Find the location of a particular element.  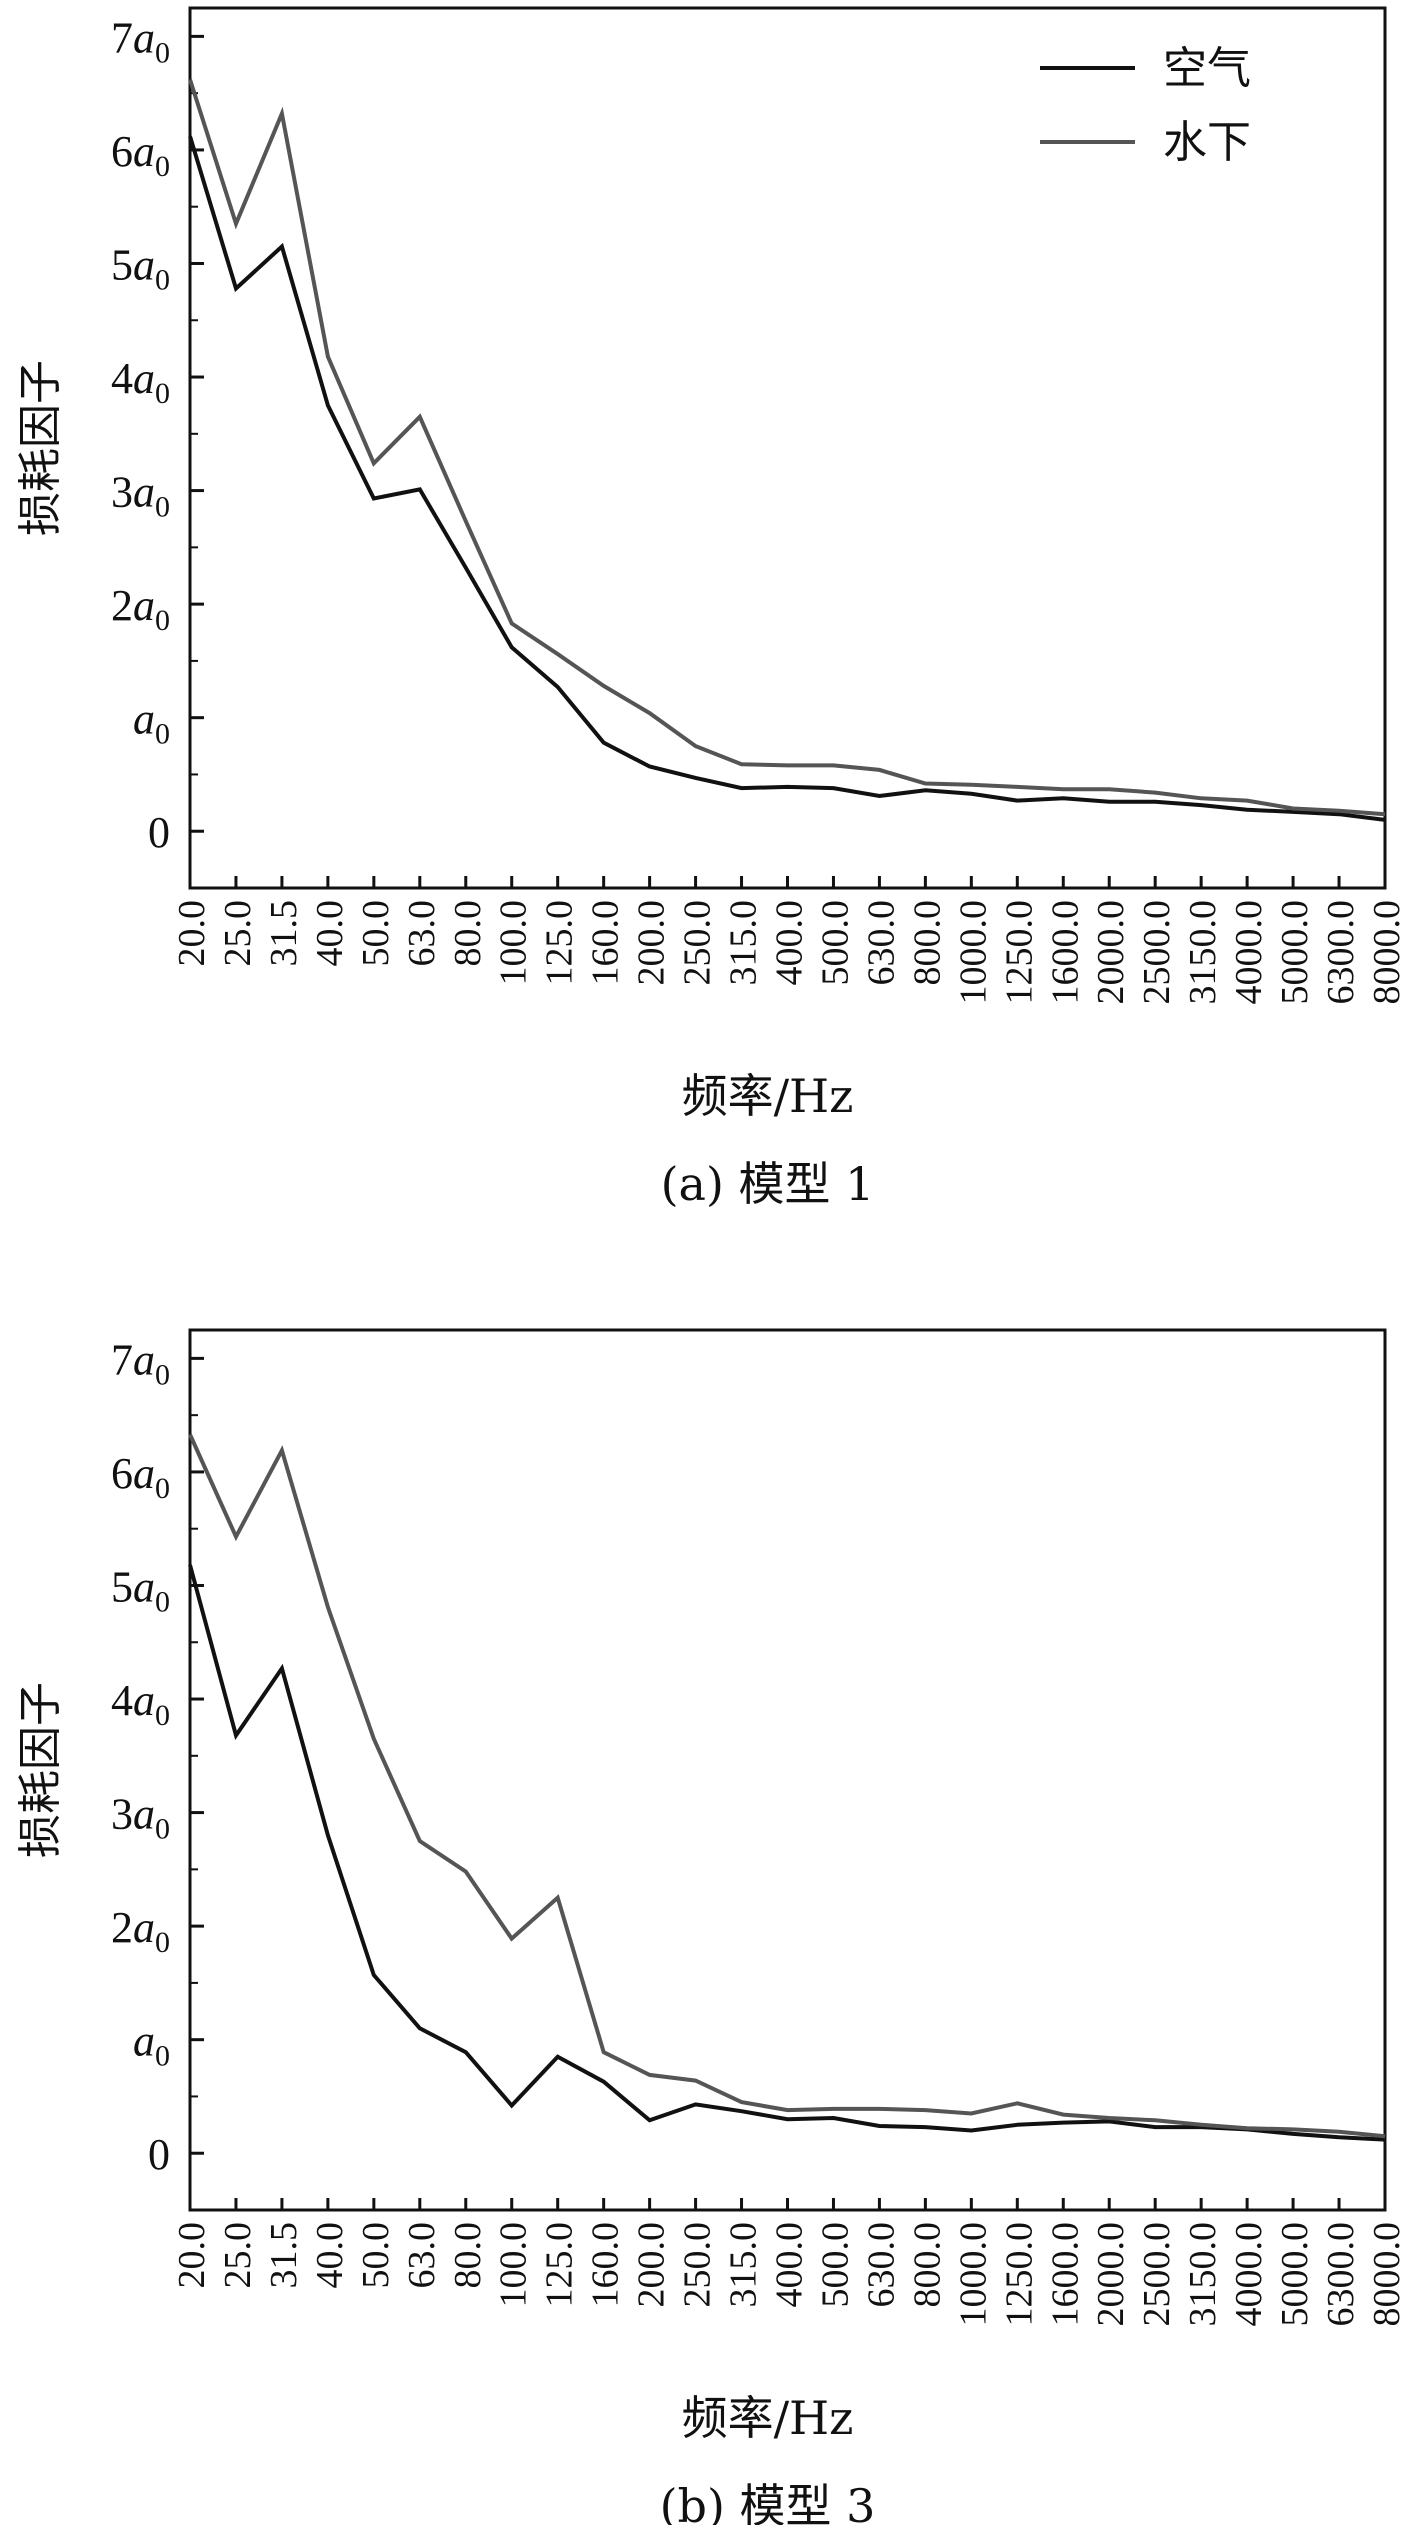

legend-label: 空气 is located at coordinates (1207, 68).